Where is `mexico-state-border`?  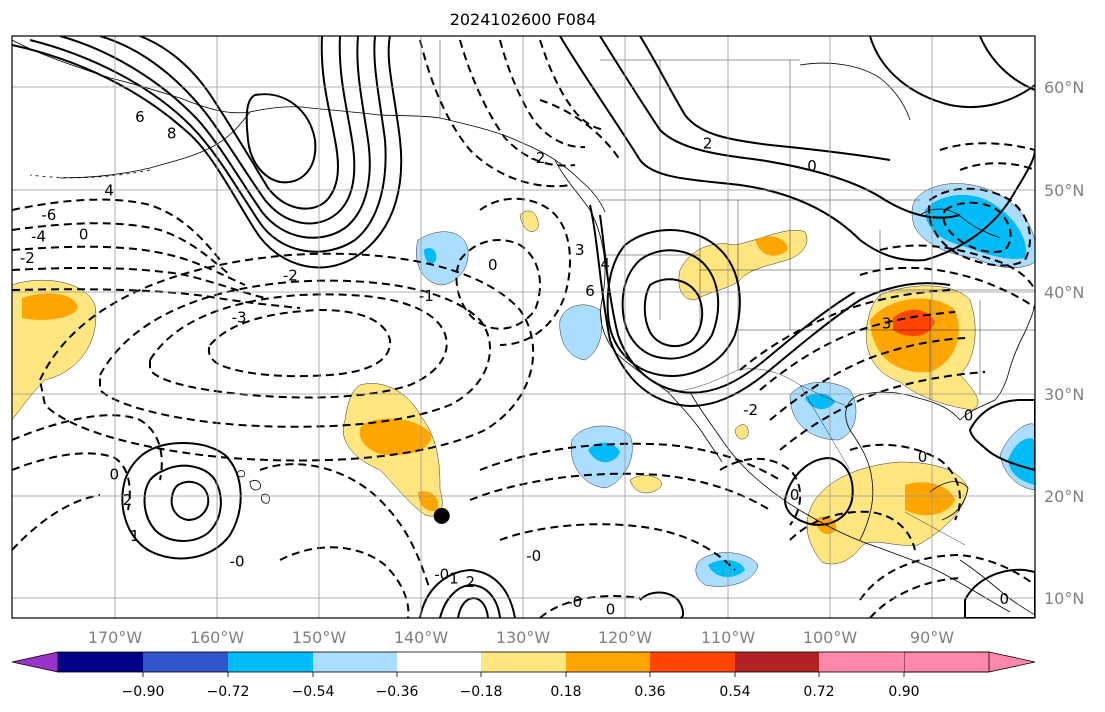 mexico-state-border is located at coordinates (825, 427).